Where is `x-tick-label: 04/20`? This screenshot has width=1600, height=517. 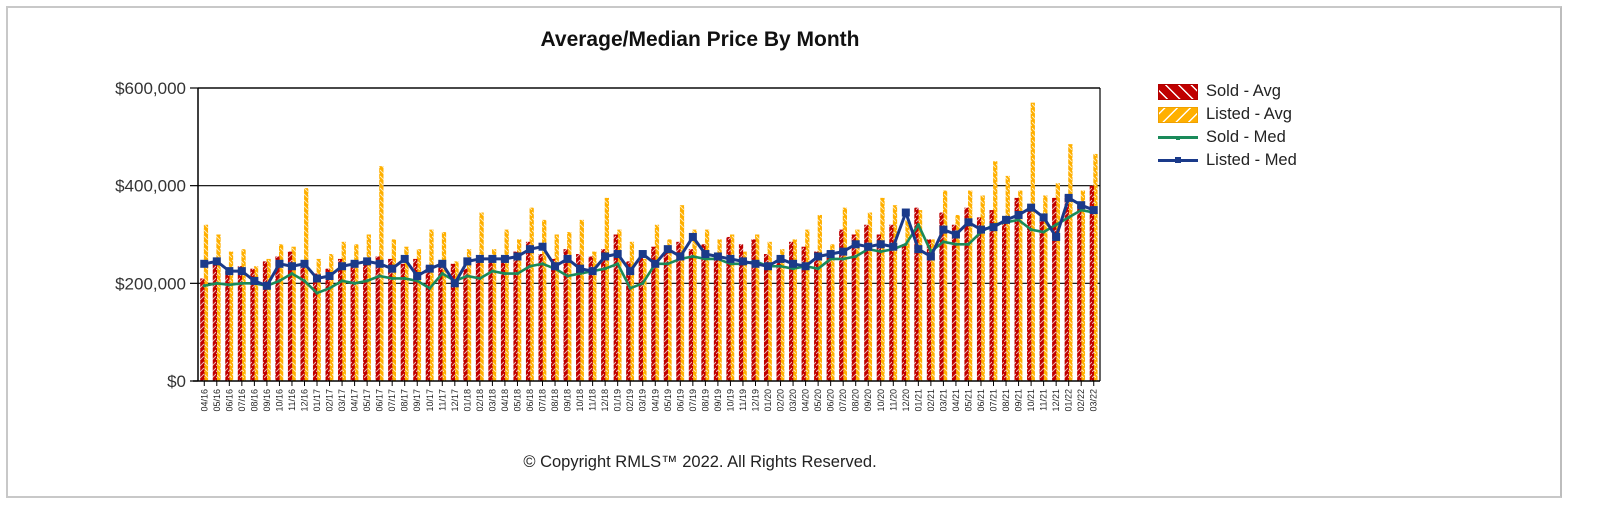 x-tick-label: 04/20 is located at coordinates (806, 400).